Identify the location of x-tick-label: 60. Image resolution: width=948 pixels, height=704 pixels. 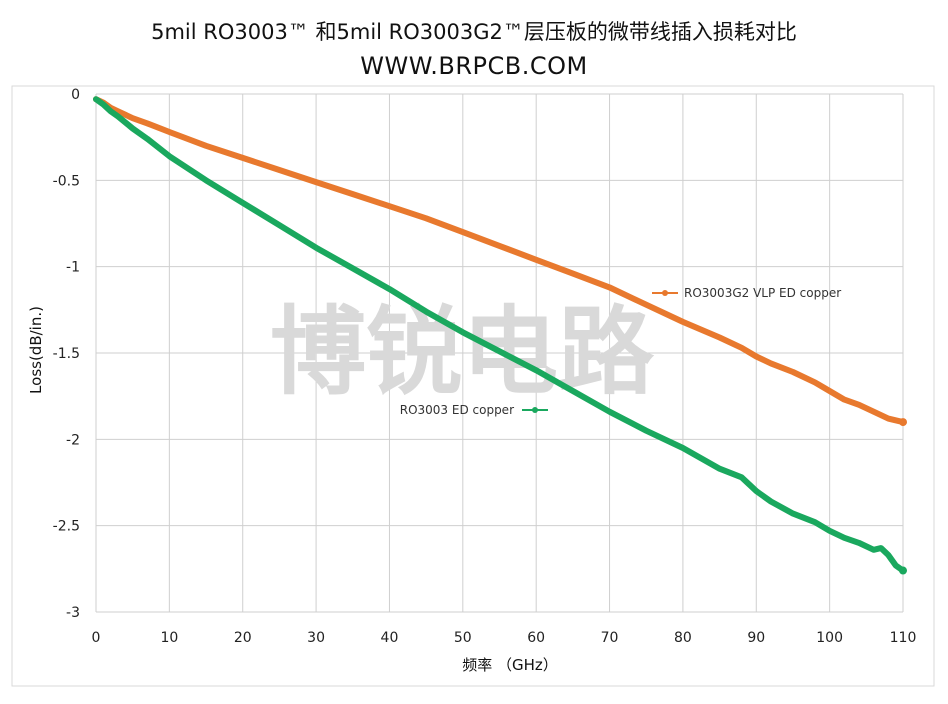
(536, 638).